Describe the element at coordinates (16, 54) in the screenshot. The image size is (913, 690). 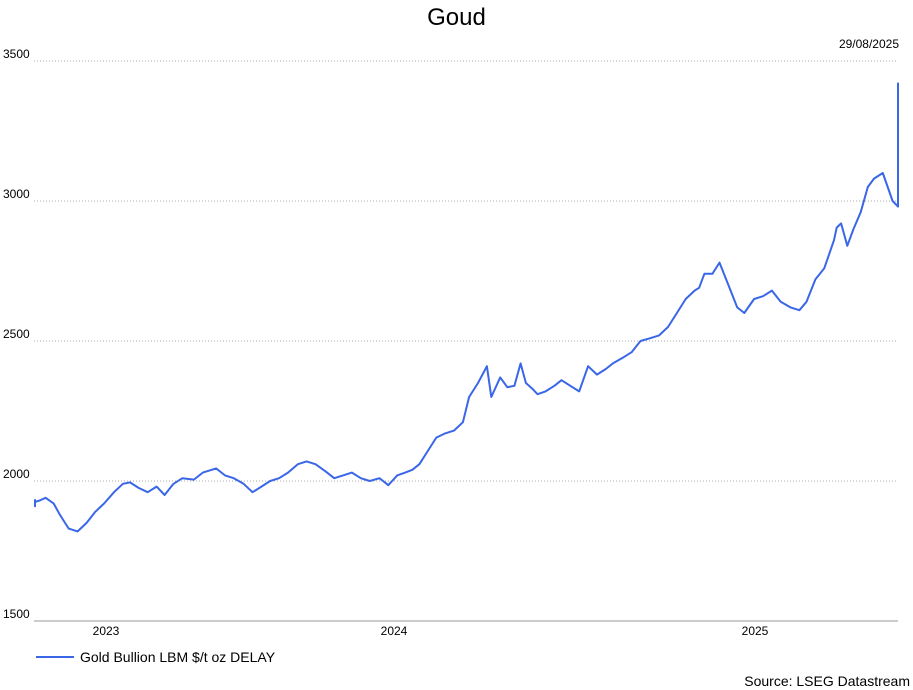
I see `y-tick-label: 3500` at that location.